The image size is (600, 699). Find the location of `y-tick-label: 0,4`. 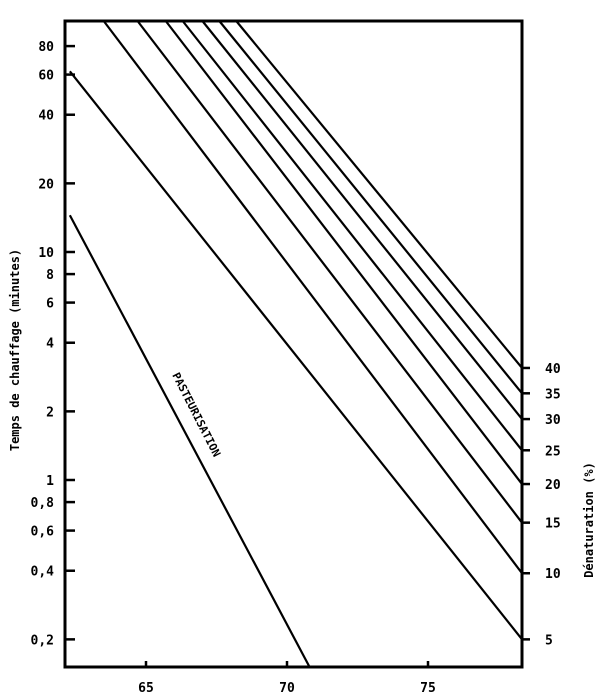

y-tick-label: 0,4 is located at coordinates (43, 572).